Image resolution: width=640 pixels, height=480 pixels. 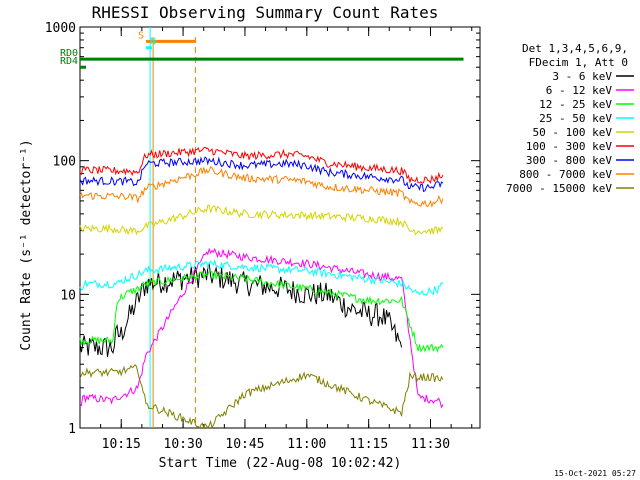 What do you see at coordinates (244, 444) in the screenshot?
I see `x-tick-label: 10:45` at bounding box center [244, 444].